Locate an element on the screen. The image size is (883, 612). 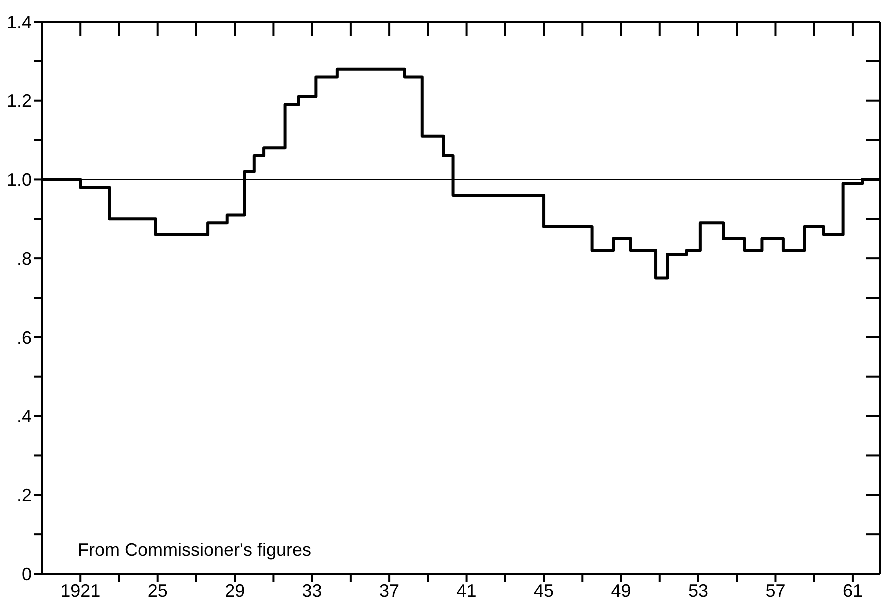
x-tick-label: 41 is located at coordinates (466, 590).